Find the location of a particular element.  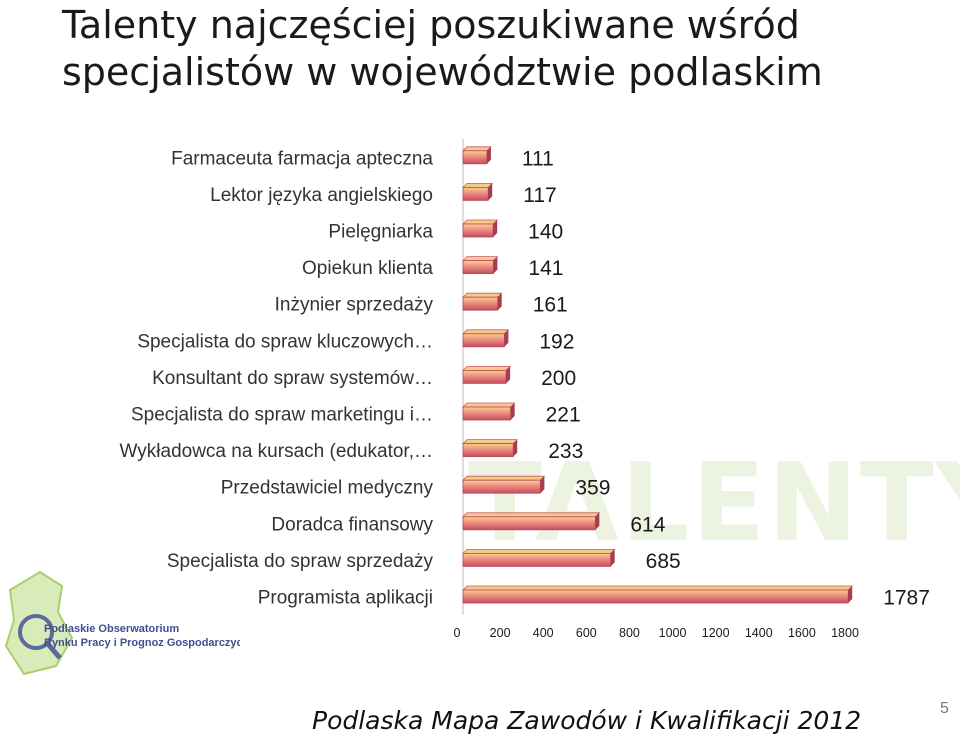

page-number: 5 is located at coordinates (944, 708).